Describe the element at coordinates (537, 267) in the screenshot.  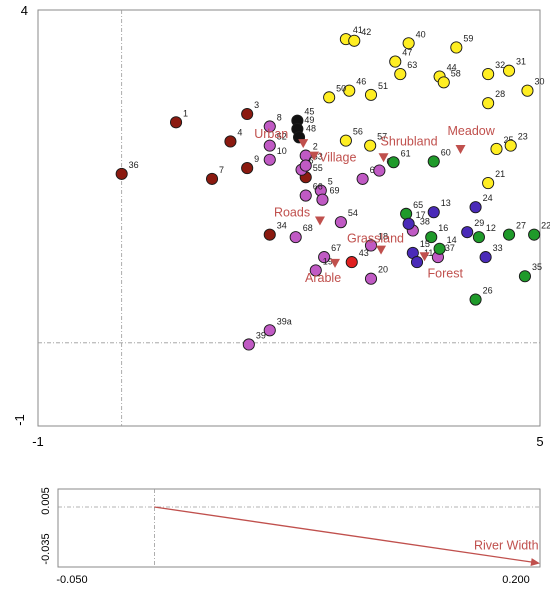
I see `site-label-35: 35` at that location.